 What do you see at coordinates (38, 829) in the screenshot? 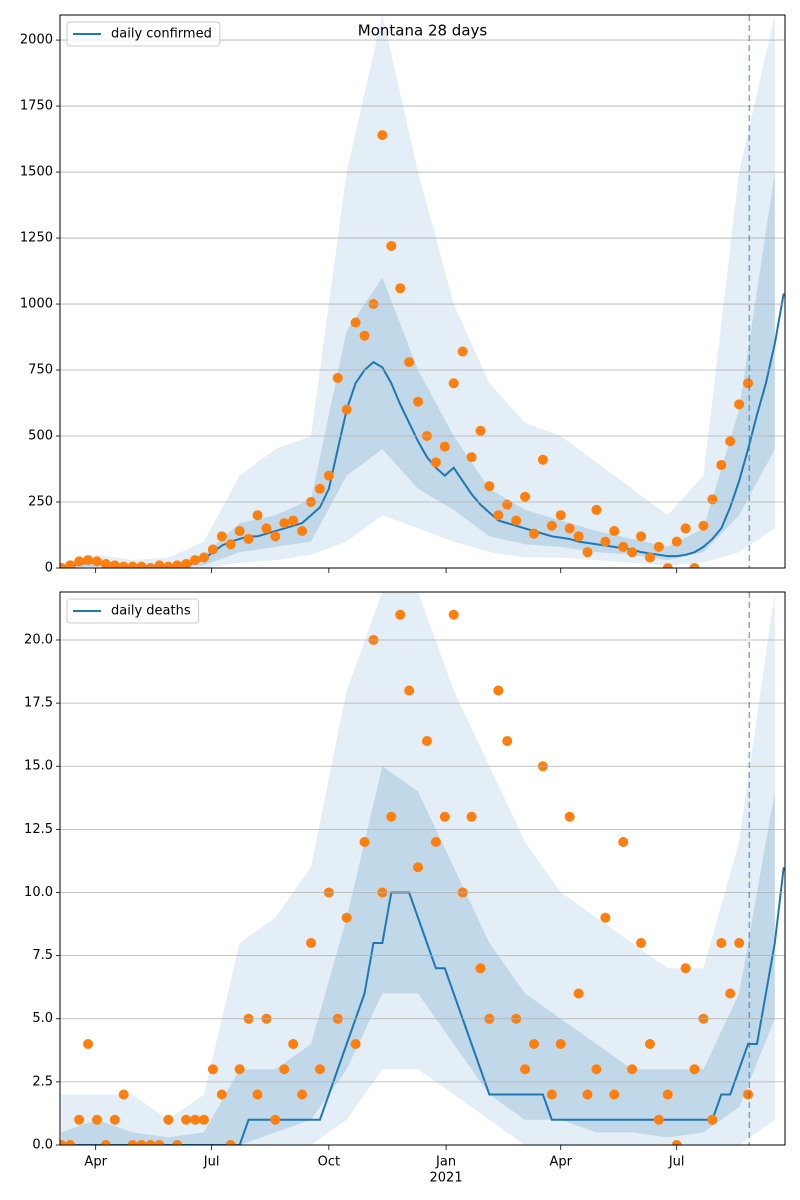
I see `y-tick-label: 12.5` at bounding box center [38, 829].